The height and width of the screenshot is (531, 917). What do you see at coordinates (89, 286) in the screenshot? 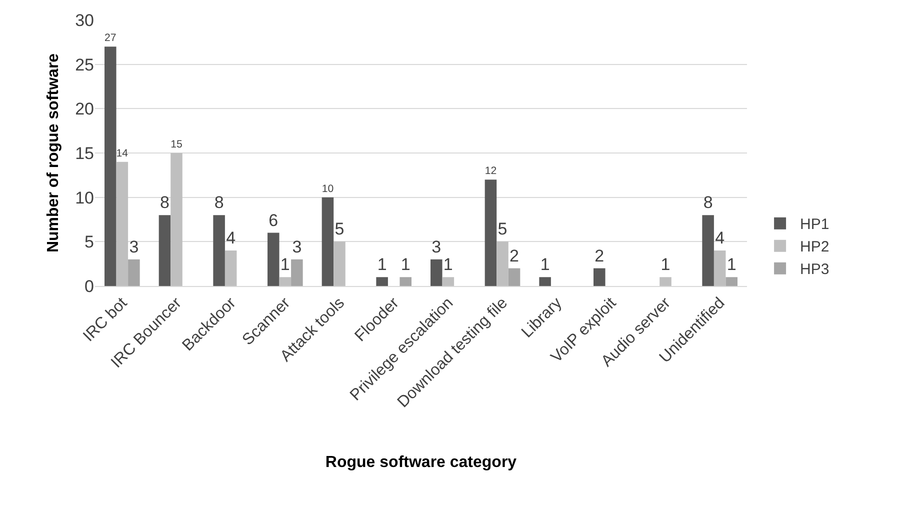
I see `y-tick-label: 0` at bounding box center [89, 286].